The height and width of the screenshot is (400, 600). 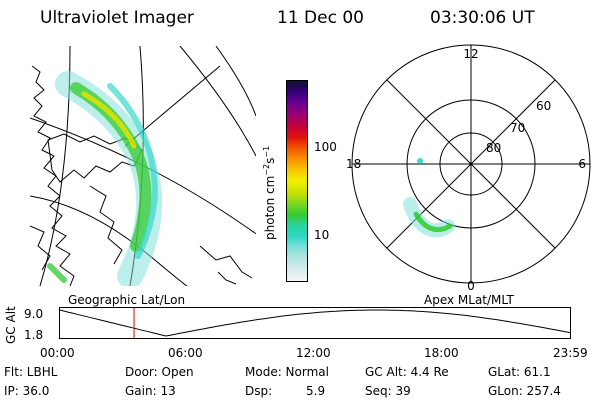 What do you see at coordinates (117, 18) in the screenshot?
I see `instrument-title: Ultraviolet Imager` at bounding box center [117, 18].